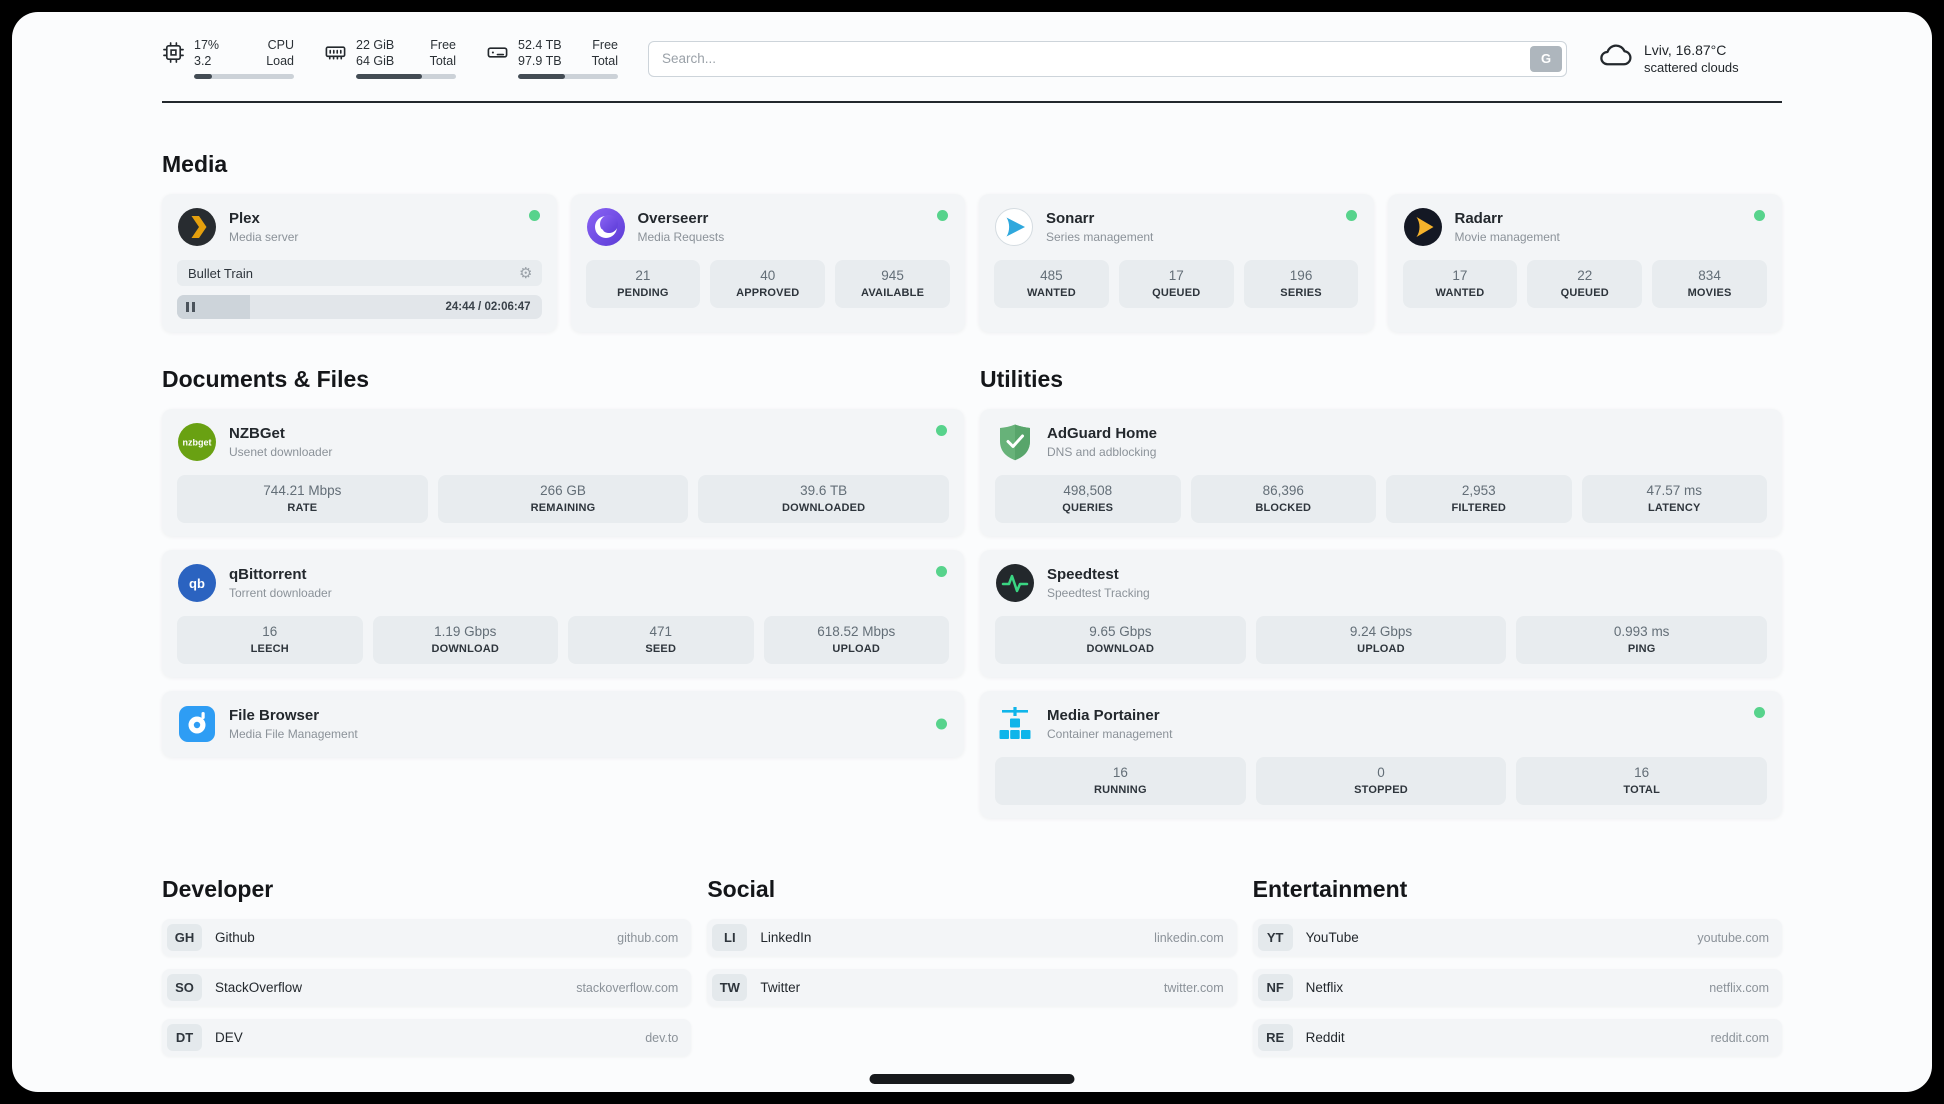 This screenshot has height=1104, width=1944. Describe the element at coordinates (1381, 790) in the screenshot. I see `stat-label: STOPPED` at that location.